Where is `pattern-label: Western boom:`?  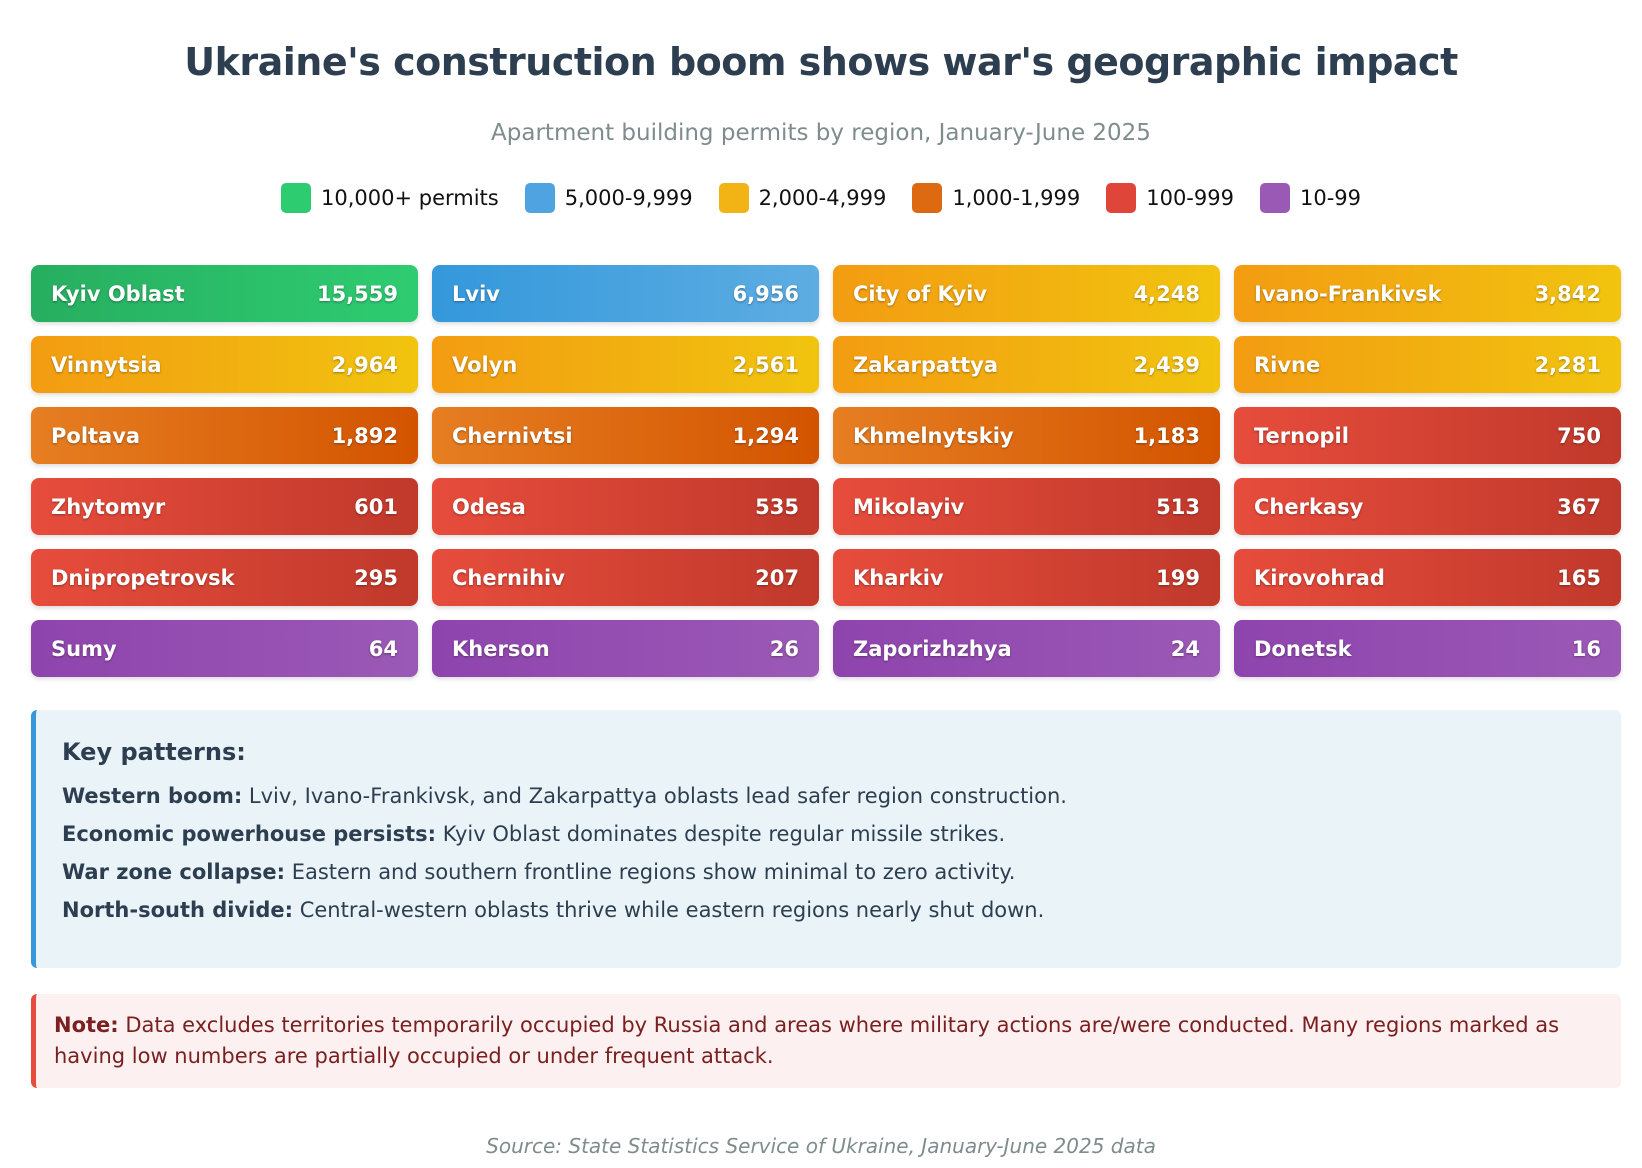
pattern-label: Western boom: is located at coordinates (152, 796).